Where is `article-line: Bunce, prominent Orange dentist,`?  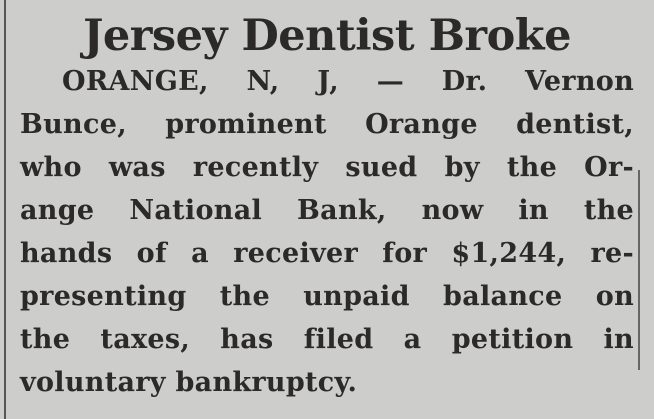
article-line: Bunce, prominent Orange dentist, is located at coordinates (327, 124).